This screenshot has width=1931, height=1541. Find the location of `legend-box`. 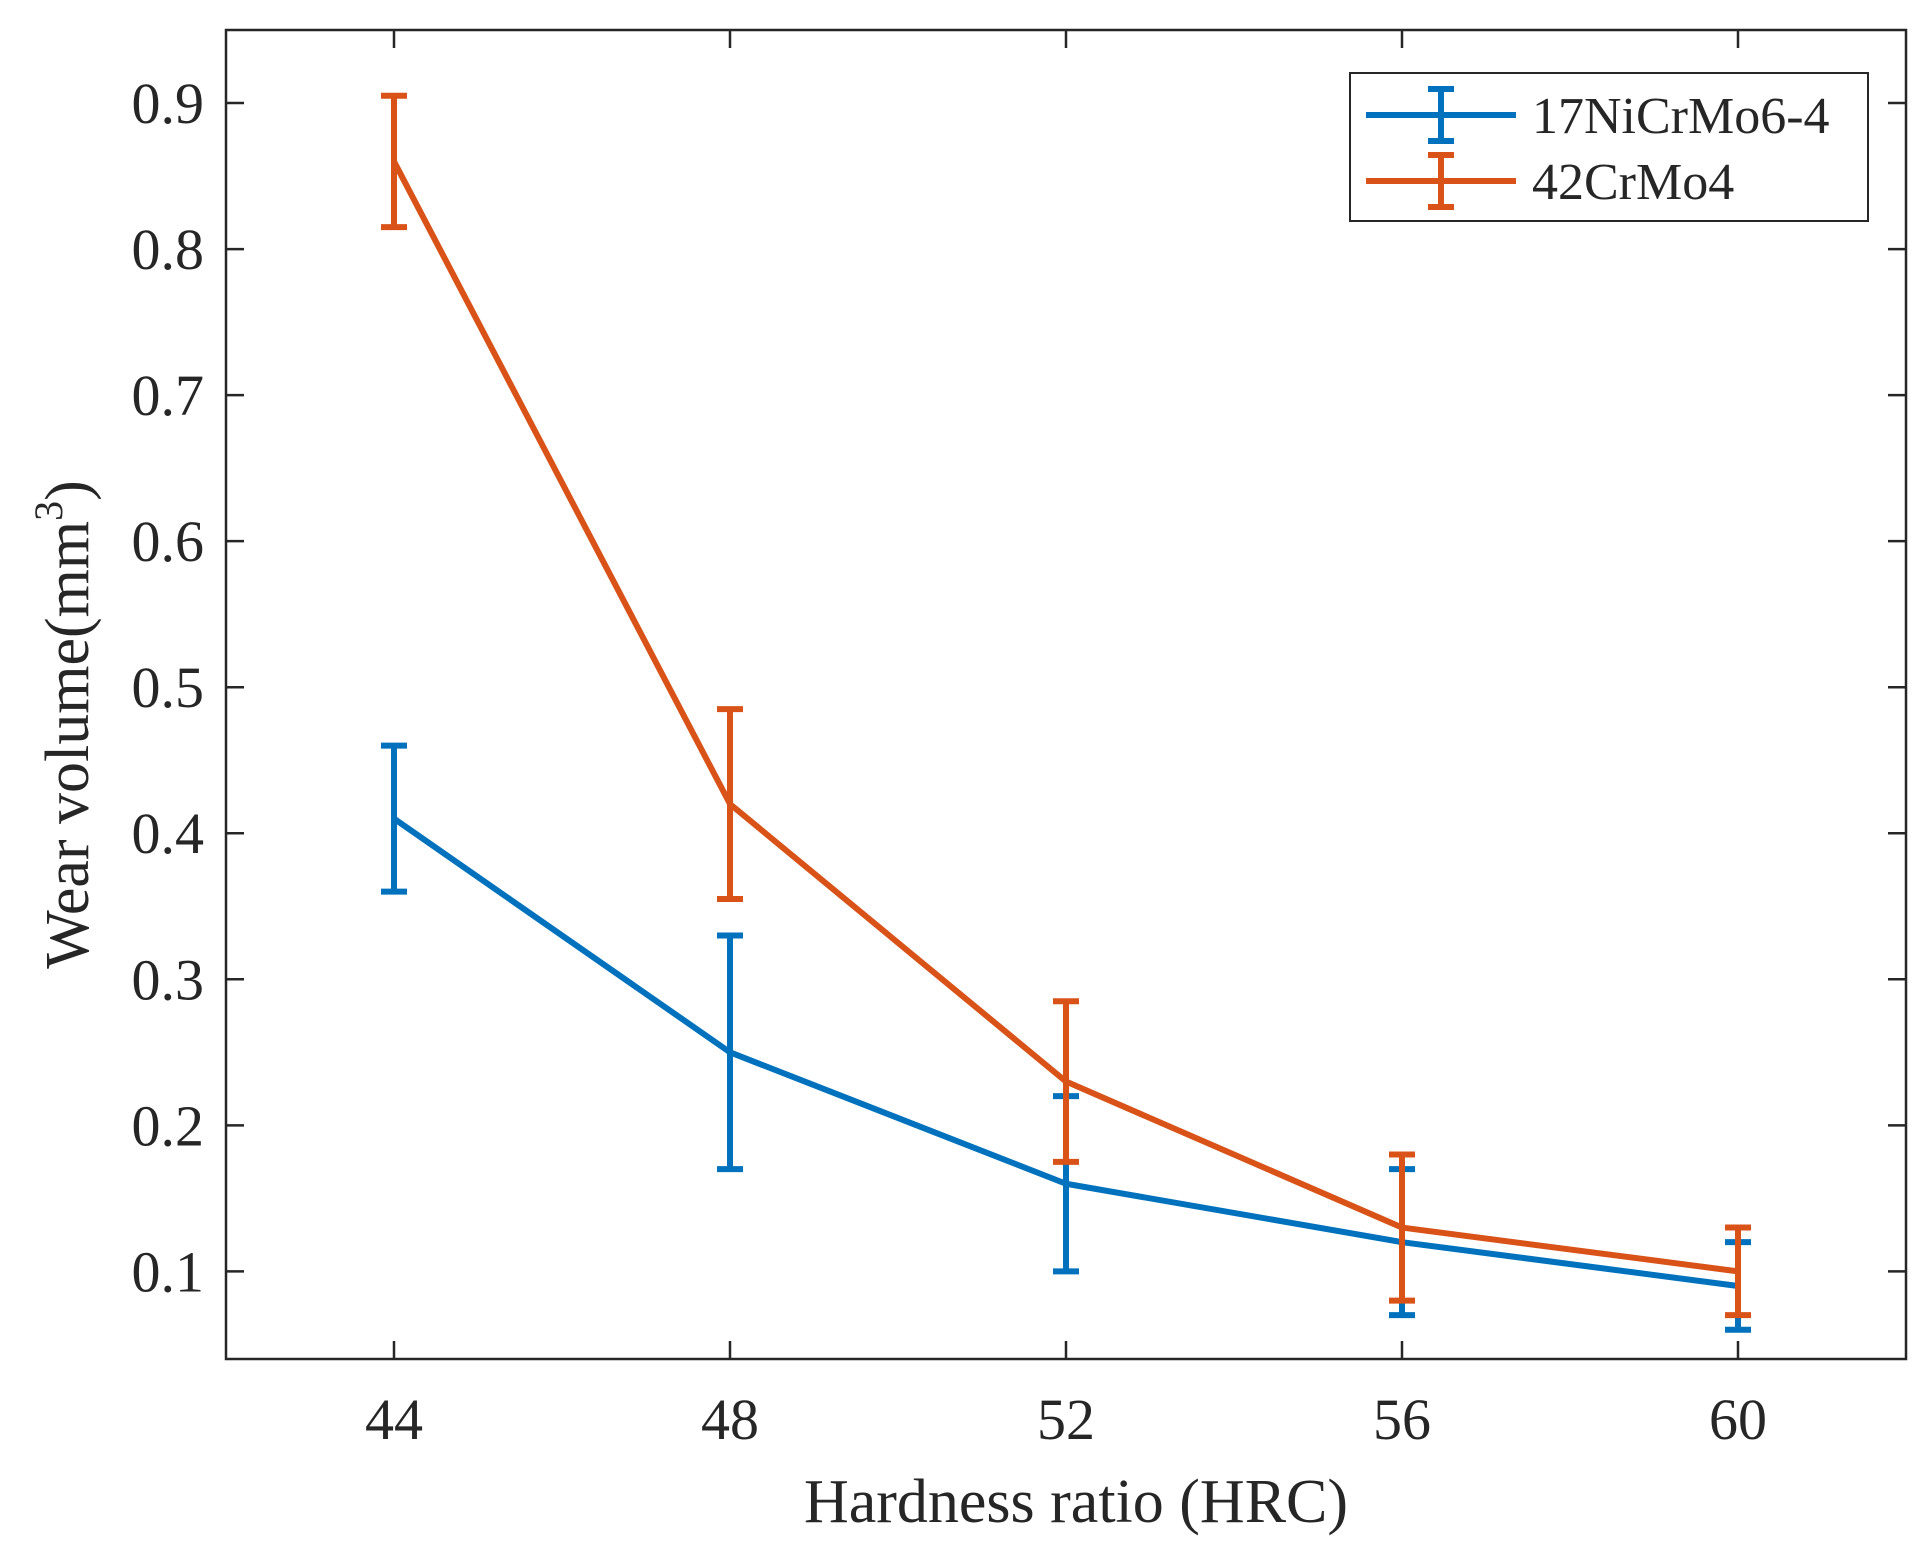

legend-box is located at coordinates (1609, 147).